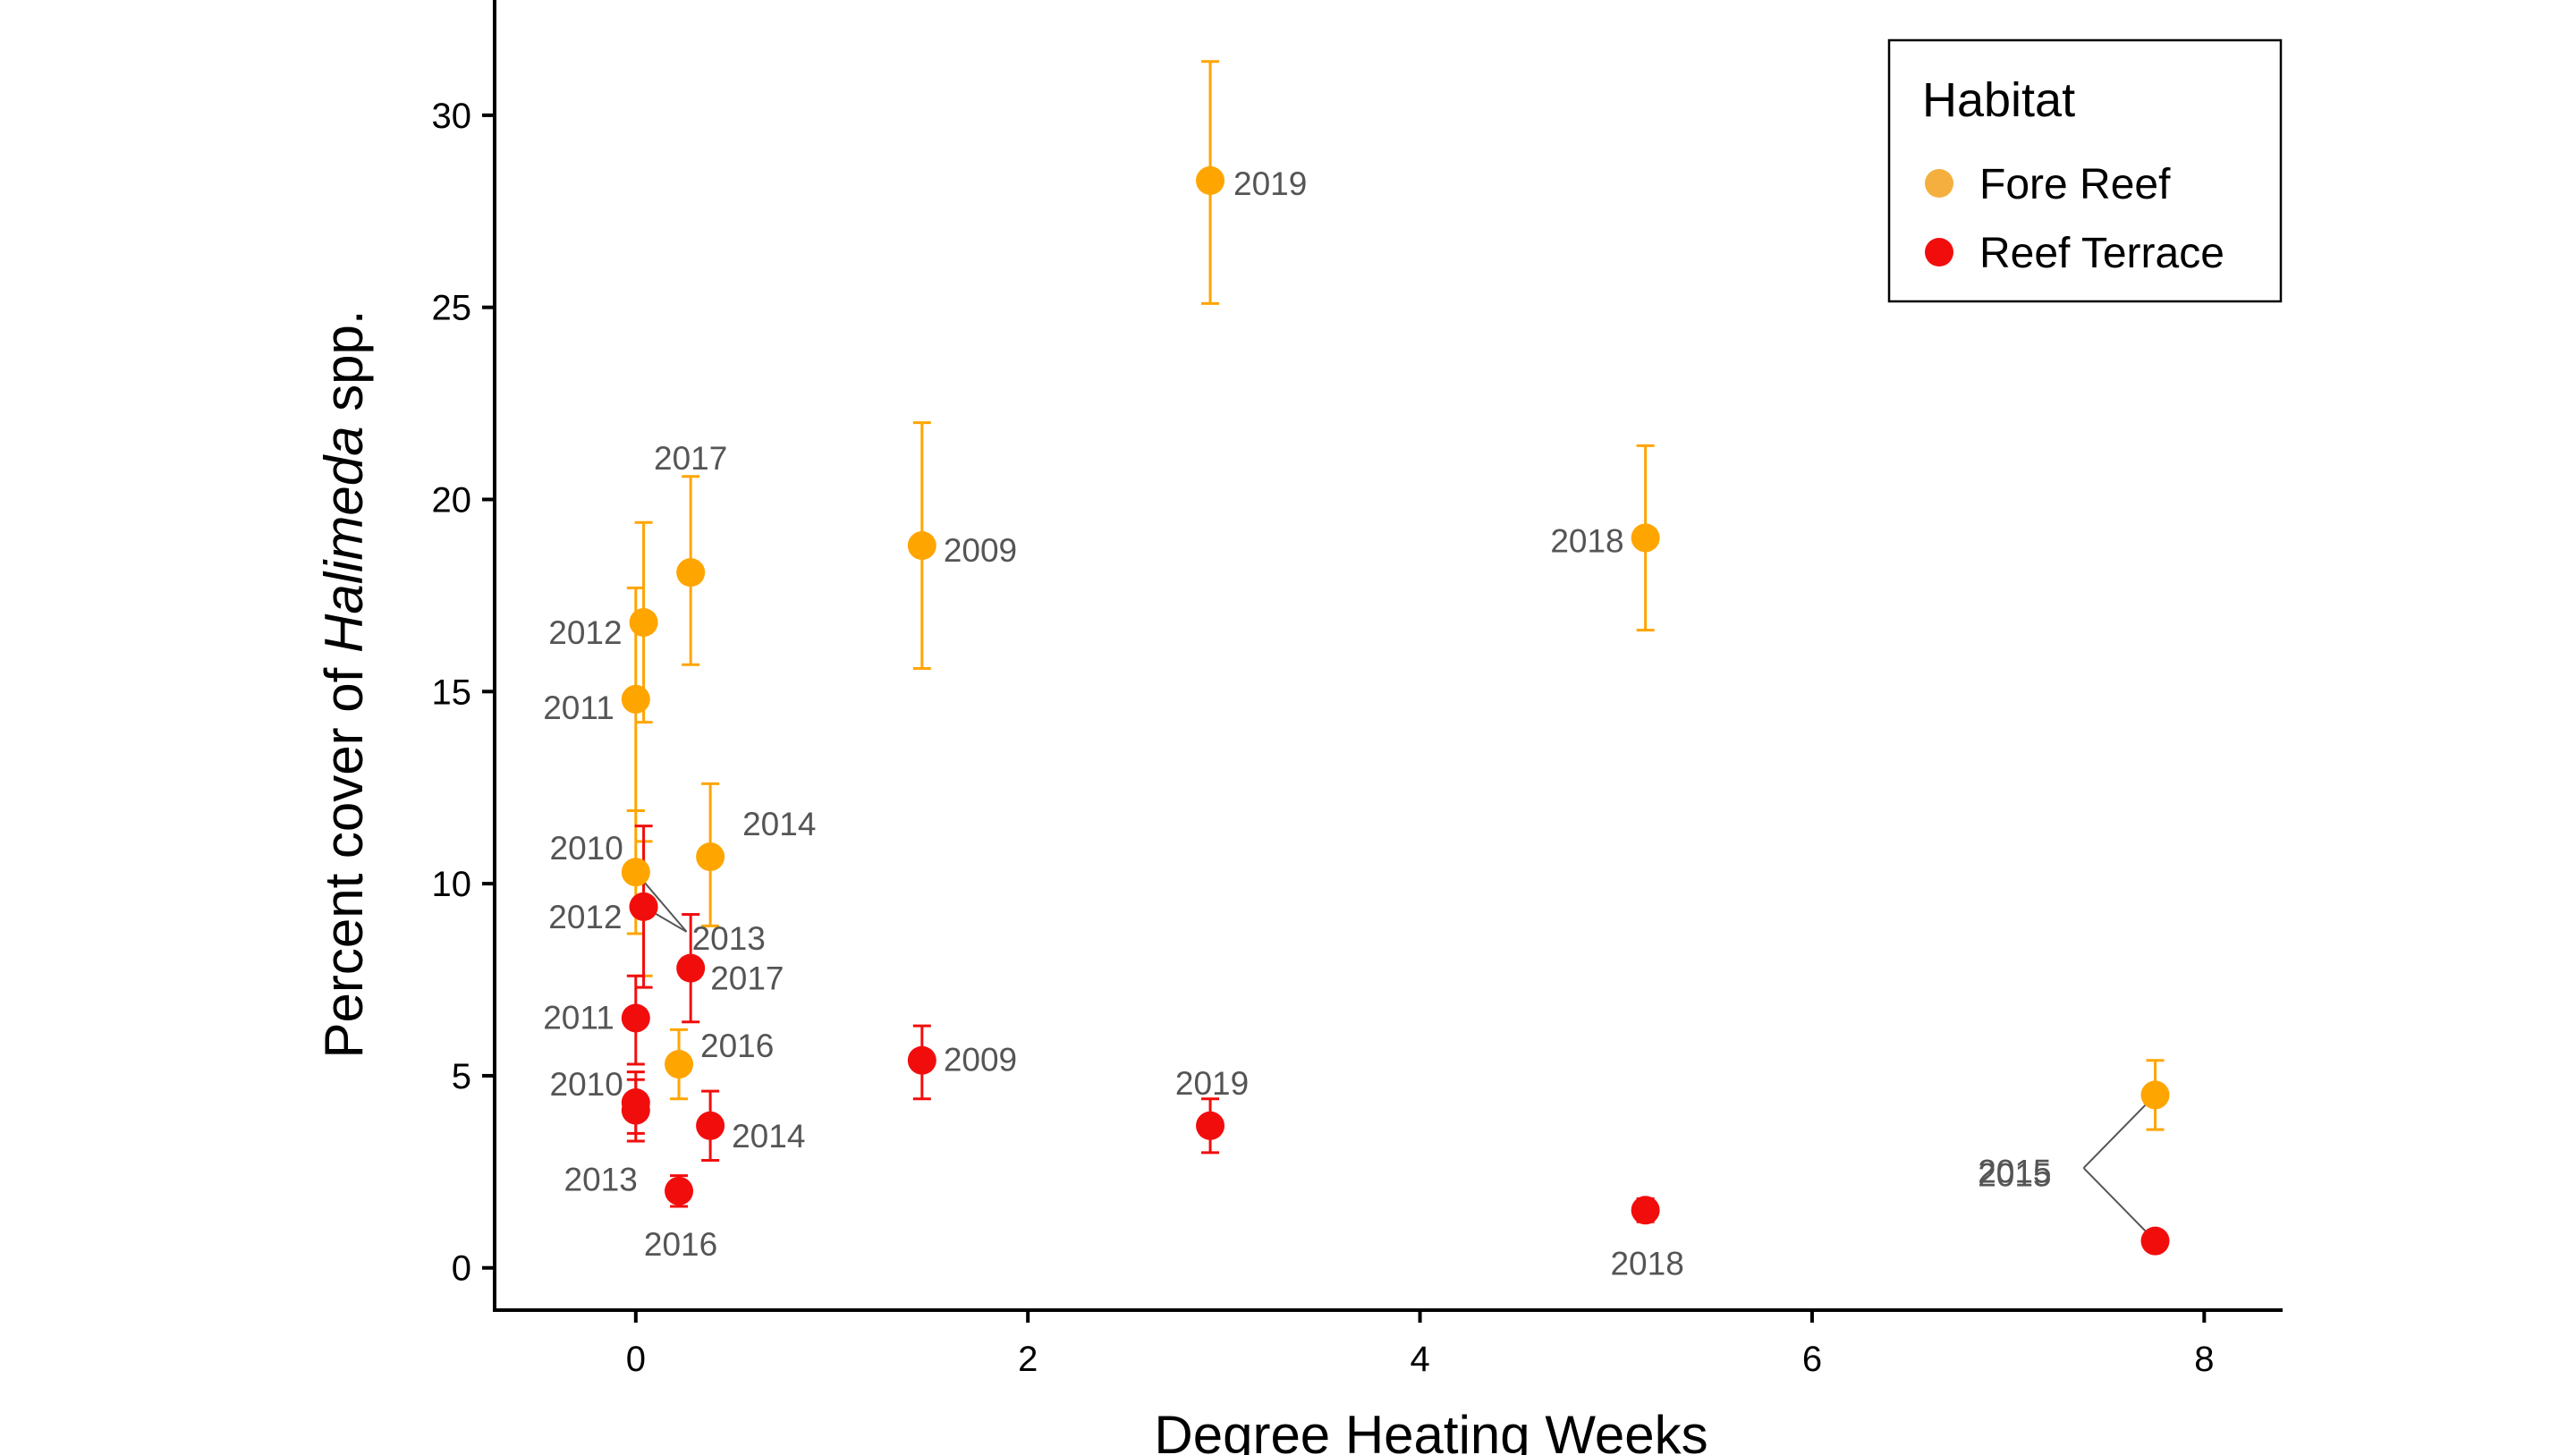  What do you see at coordinates (452, 885) in the screenshot?
I see `y-tick-label: 10` at bounding box center [452, 885].